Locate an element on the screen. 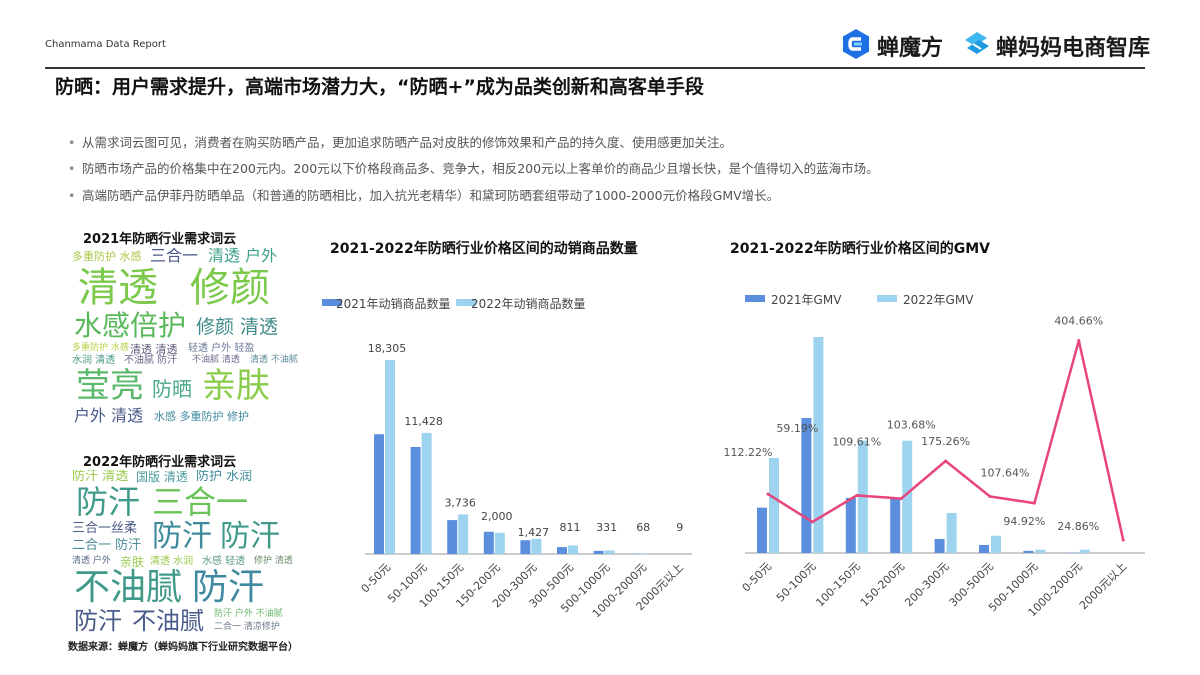 The image size is (1200, 675). legend-swatch-2021-gmv is located at coordinates (755, 298).